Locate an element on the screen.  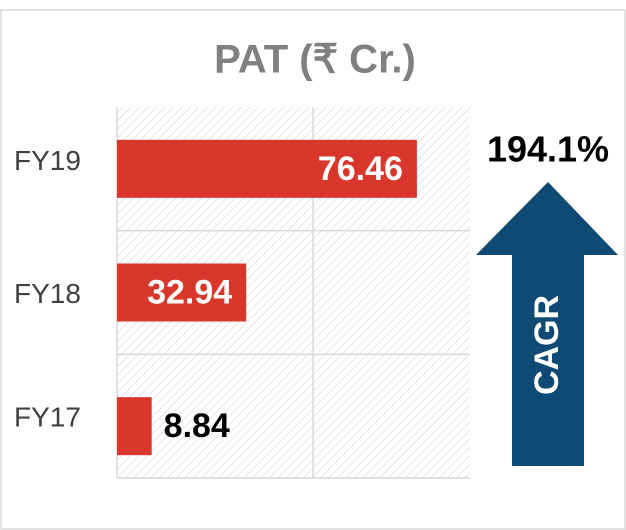
cagr-arrow is located at coordinates (547, 324).